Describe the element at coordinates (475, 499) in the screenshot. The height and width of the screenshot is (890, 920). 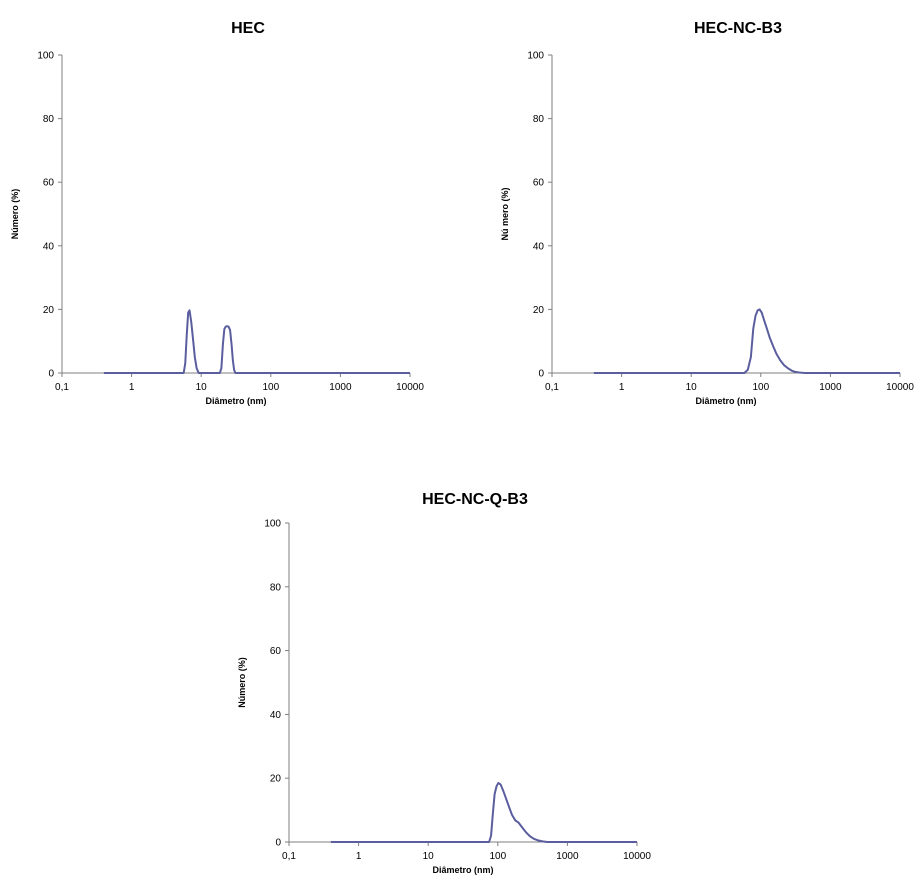
I see `chart-title: HEC-NC-Q-B3` at that location.